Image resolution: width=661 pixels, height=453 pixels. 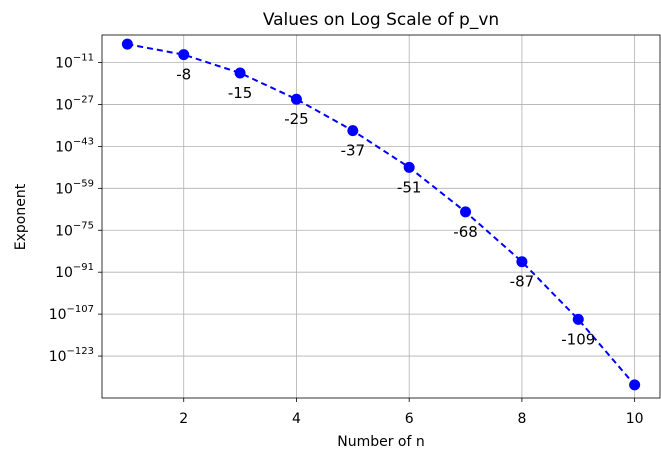 What do you see at coordinates (71, 355) in the screenshot?
I see `y-tick-label: 10−123` at bounding box center [71, 355].